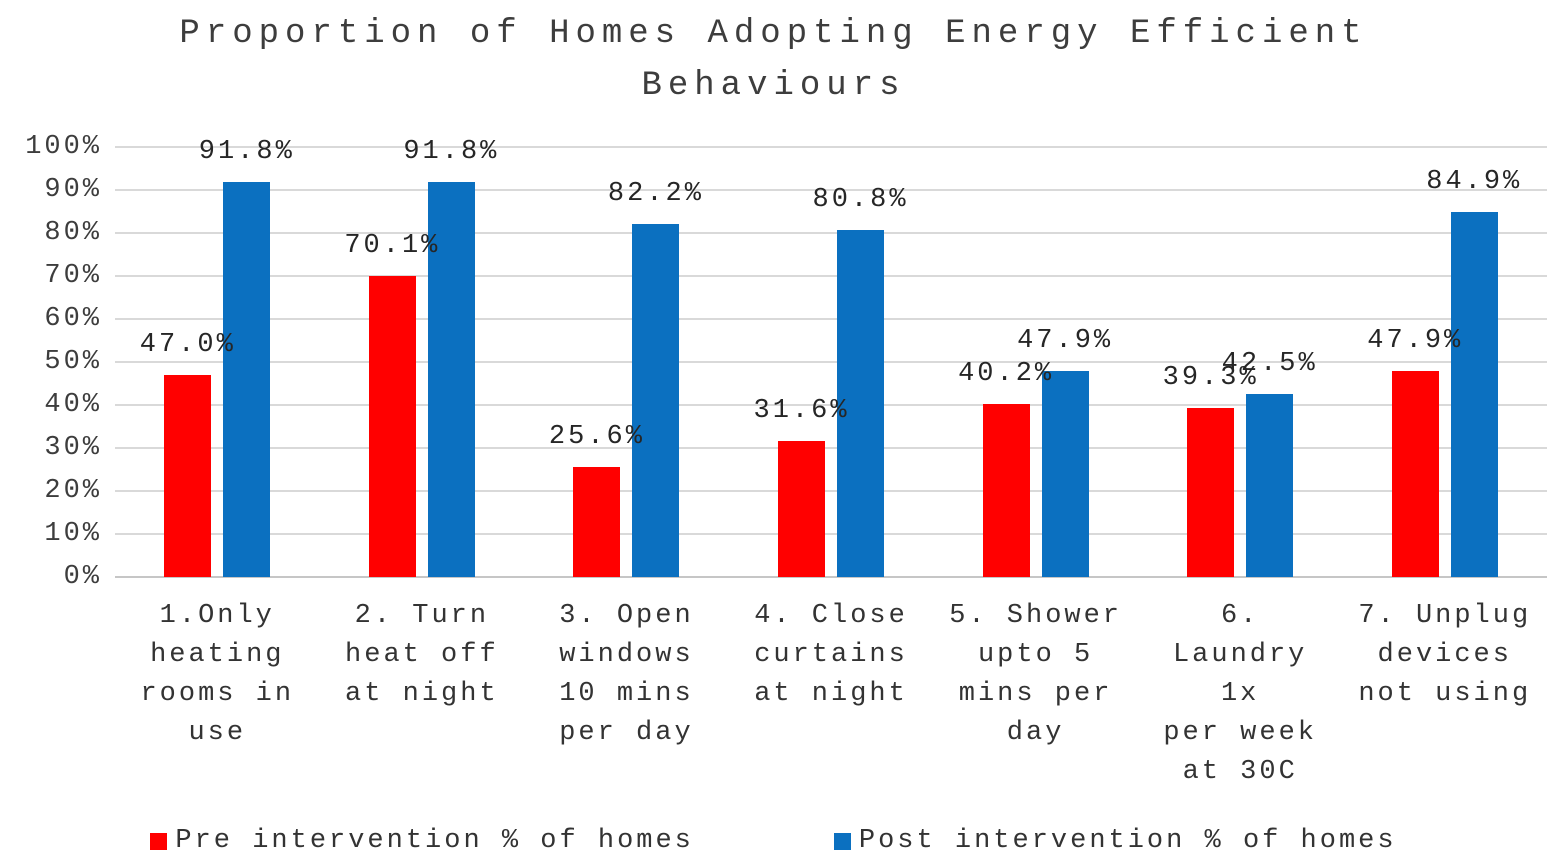 This screenshot has width=1547, height=861. I want to click on bar-group: 40.2% 47.9%, so click(1035, 362).